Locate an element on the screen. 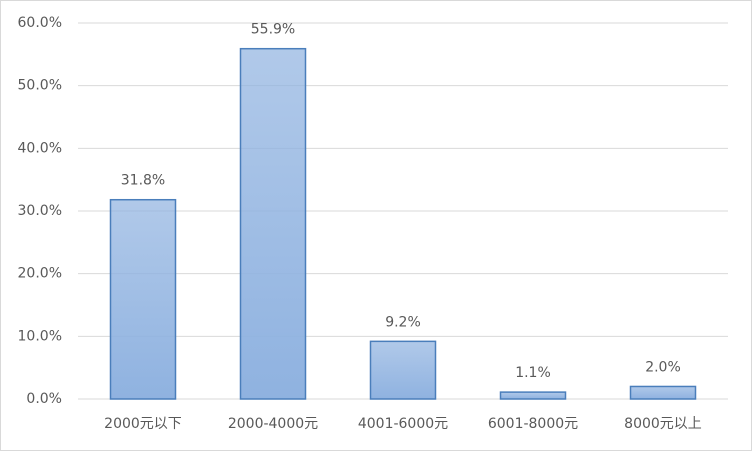  y-tick-label: 60.0% is located at coordinates (40, 23).